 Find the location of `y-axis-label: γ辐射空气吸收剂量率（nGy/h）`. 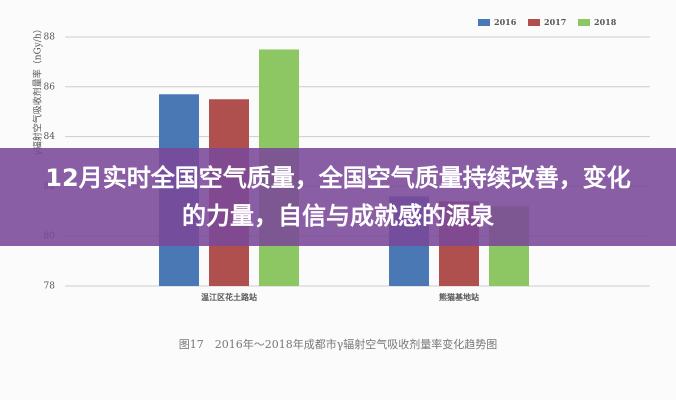

y-axis-label: γ辐射空气吸收剂量率（nGy/h） is located at coordinates (38, 89).